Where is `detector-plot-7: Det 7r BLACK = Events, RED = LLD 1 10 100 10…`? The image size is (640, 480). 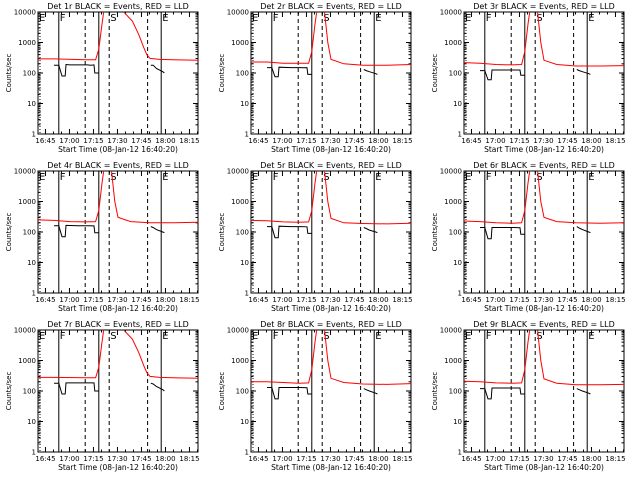 detector-plot-7: Det 7r BLACK = Events, RED = LLD 1 10 100 10… is located at coordinates (102, 396).